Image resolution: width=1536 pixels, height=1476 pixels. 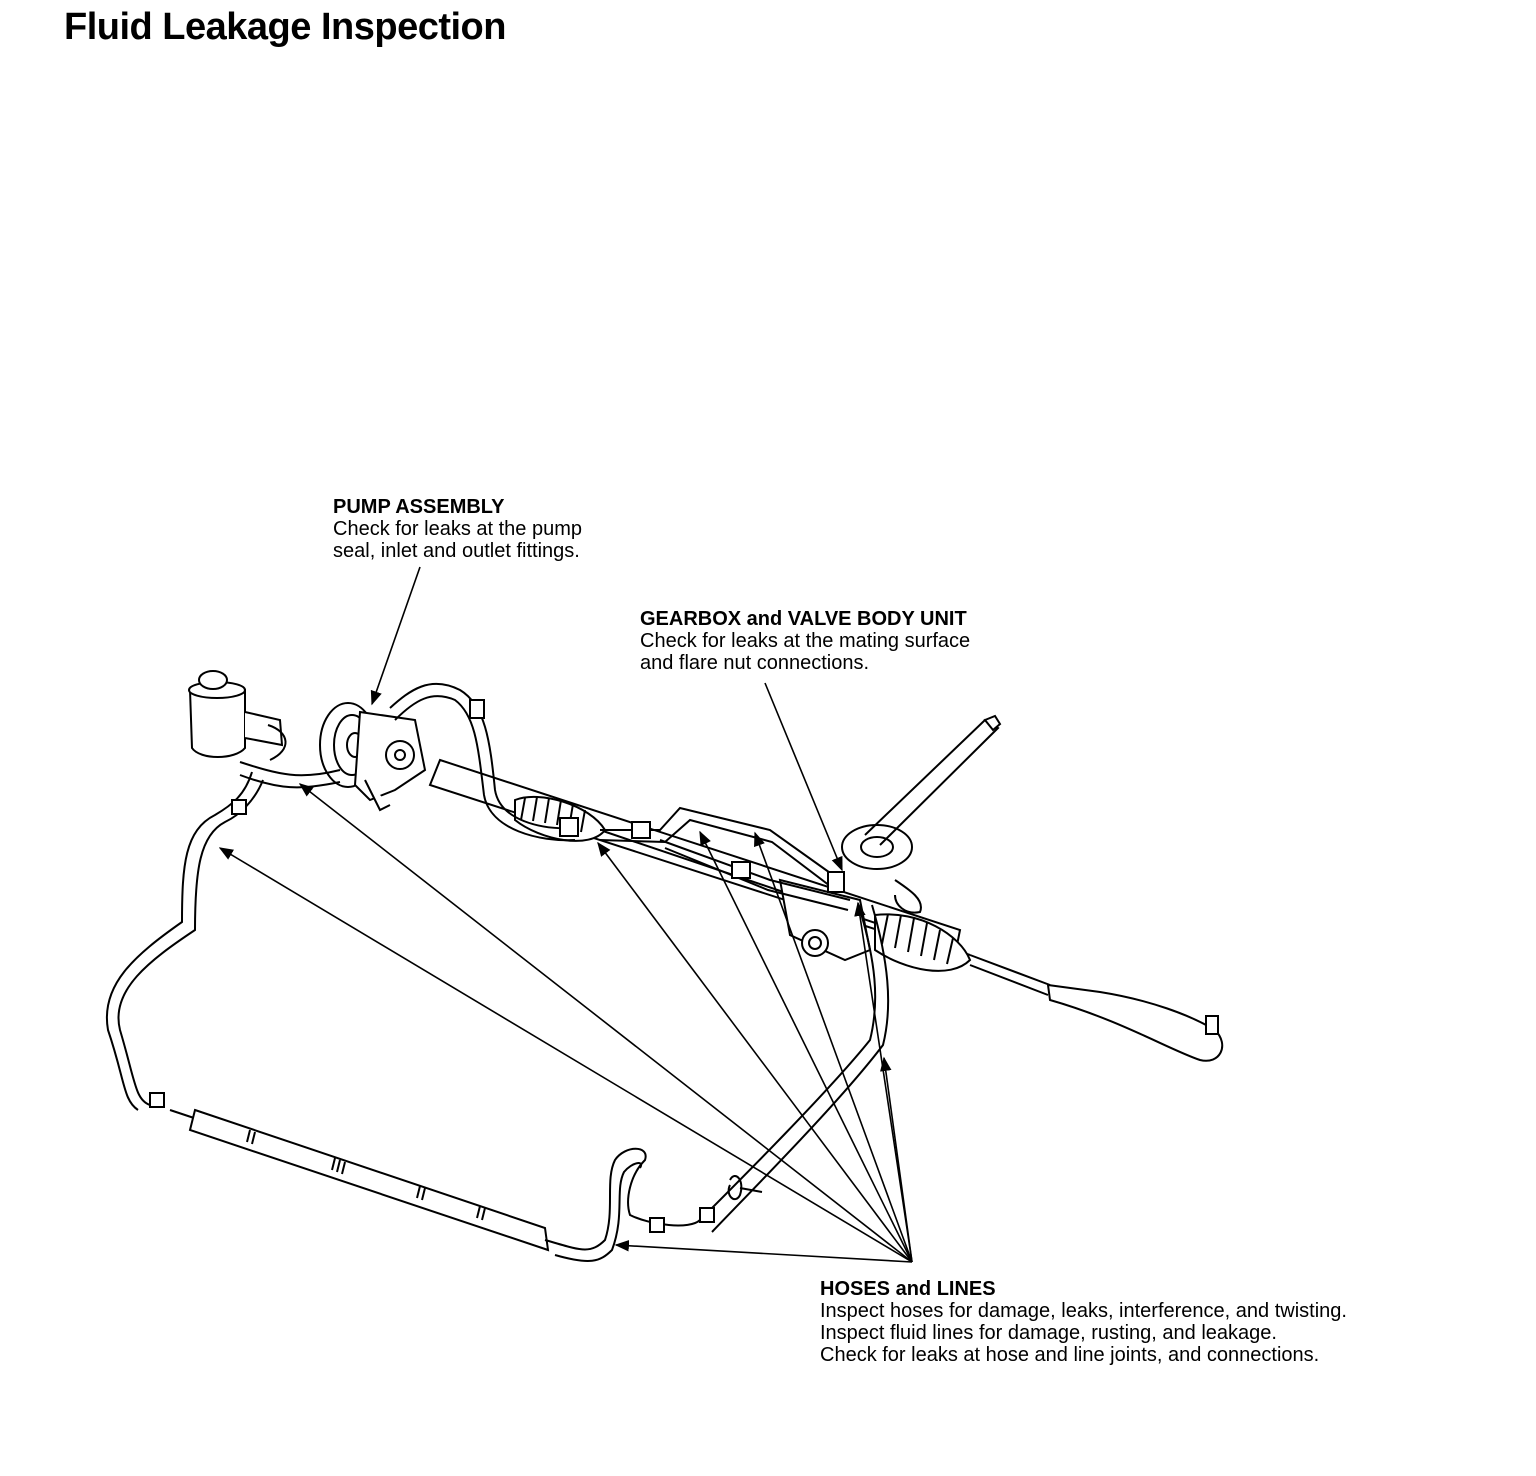 I want to click on gearbox-line-1: Check for leaks at the mating surface, so click(x=805, y=641).